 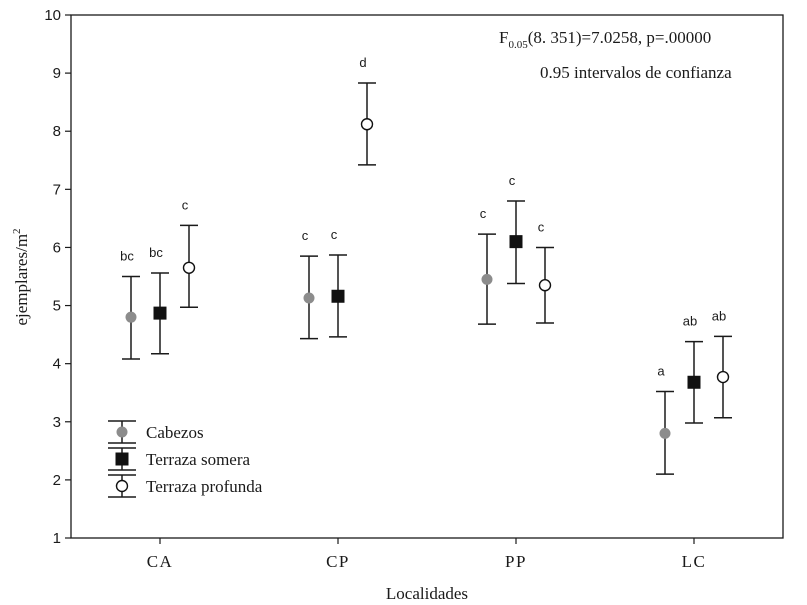 I want to click on mean-point-2-pp, so click(x=516, y=242).